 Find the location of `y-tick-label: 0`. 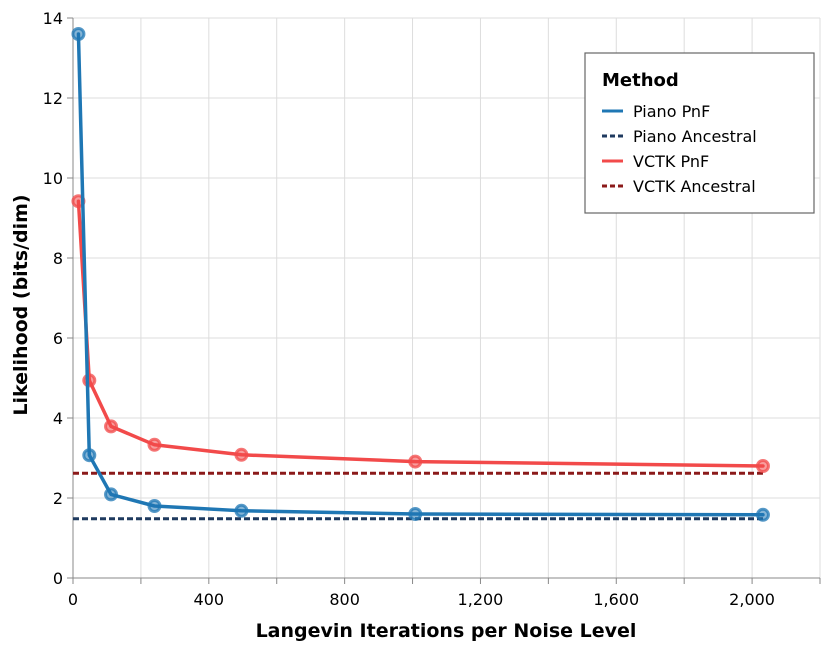

y-tick-label: 0 is located at coordinates (58, 578).